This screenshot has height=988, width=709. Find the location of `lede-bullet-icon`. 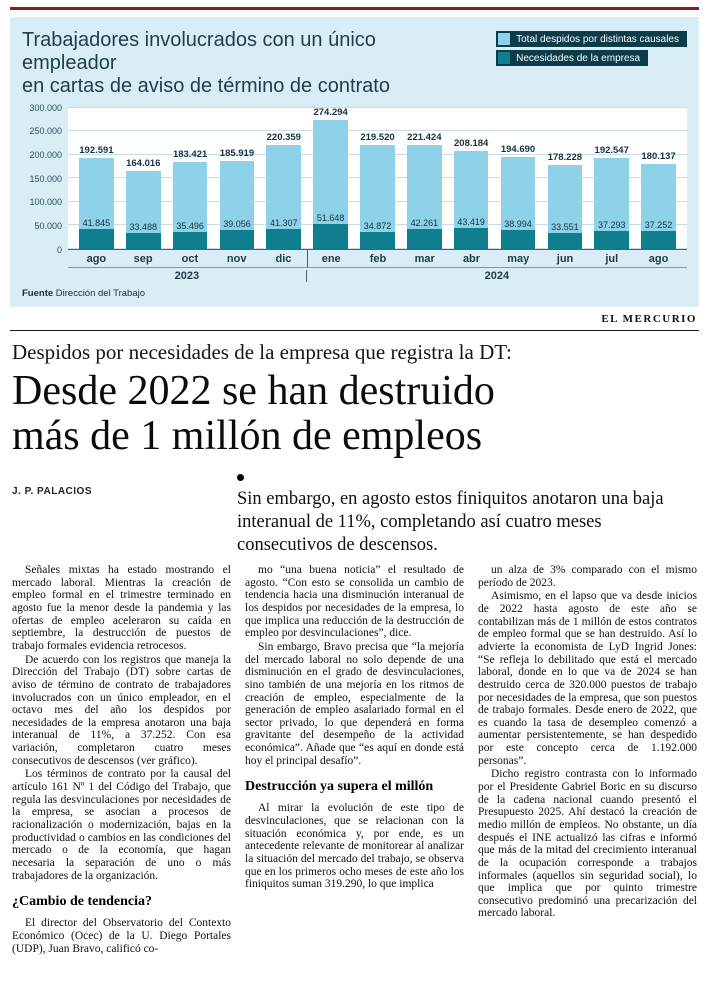

lede-bullet-icon is located at coordinates (240, 478).